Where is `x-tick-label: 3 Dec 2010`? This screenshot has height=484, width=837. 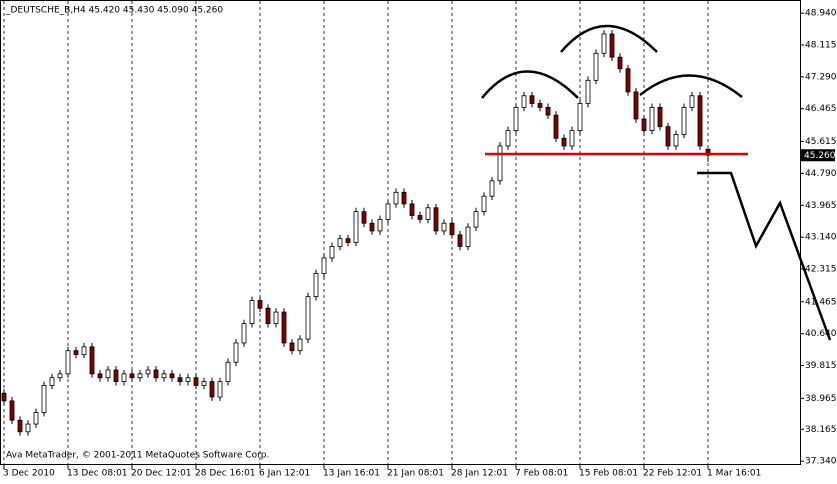 x-tick-label: 3 Dec 2010 is located at coordinates (29, 474).